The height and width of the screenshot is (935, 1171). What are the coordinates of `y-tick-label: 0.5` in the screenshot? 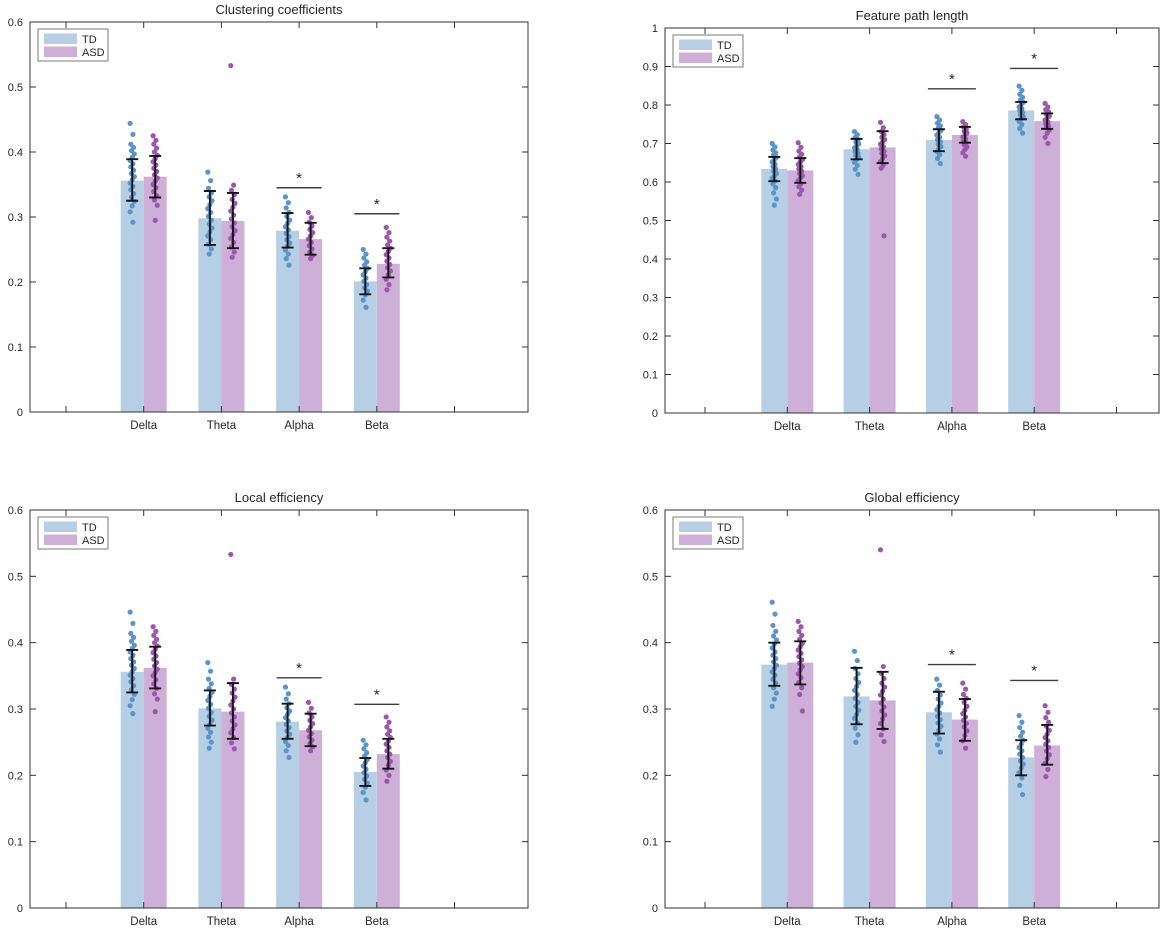 It's located at (650, 222).